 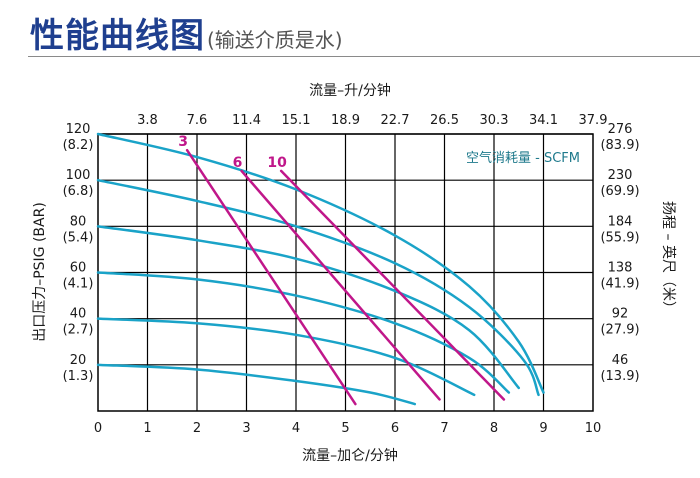 What do you see at coordinates (78, 175) in the screenshot?
I see `left-tick-label-psig: 100` at bounding box center [78, 175].